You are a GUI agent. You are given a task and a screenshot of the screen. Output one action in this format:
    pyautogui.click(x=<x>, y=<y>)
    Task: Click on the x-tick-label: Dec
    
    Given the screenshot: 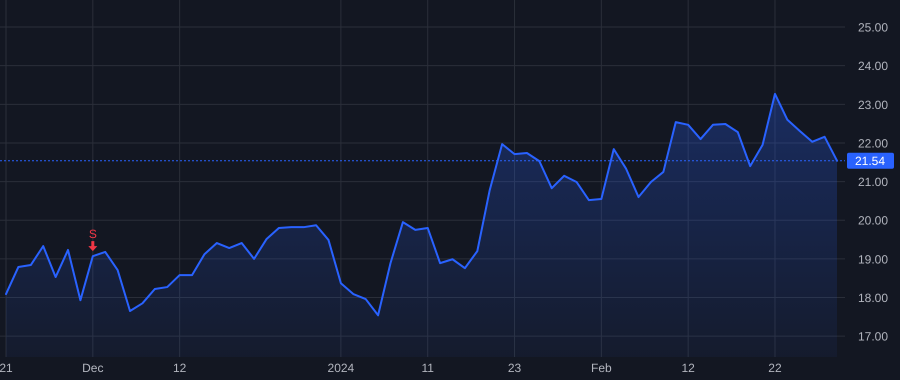 What is the action you would take?
    pyautogui.click(x=93, y=368)
    